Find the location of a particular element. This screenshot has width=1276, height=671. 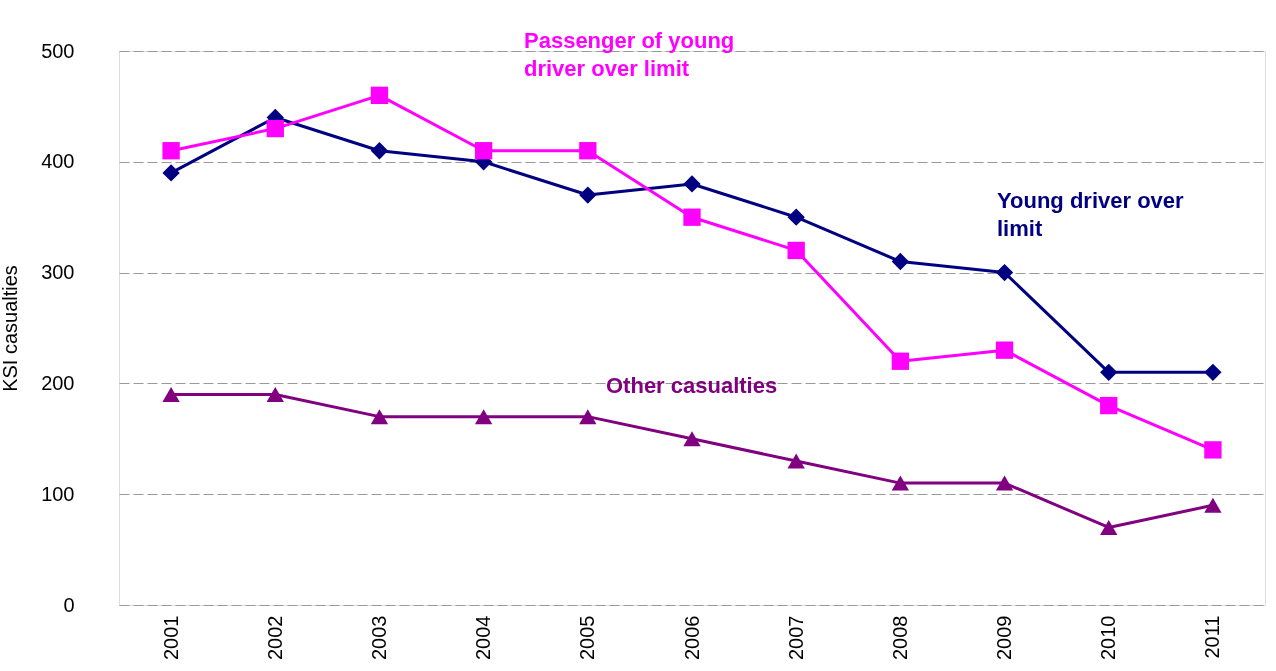

x-tick-label: 2010 is located at coordinates (1108, 637).